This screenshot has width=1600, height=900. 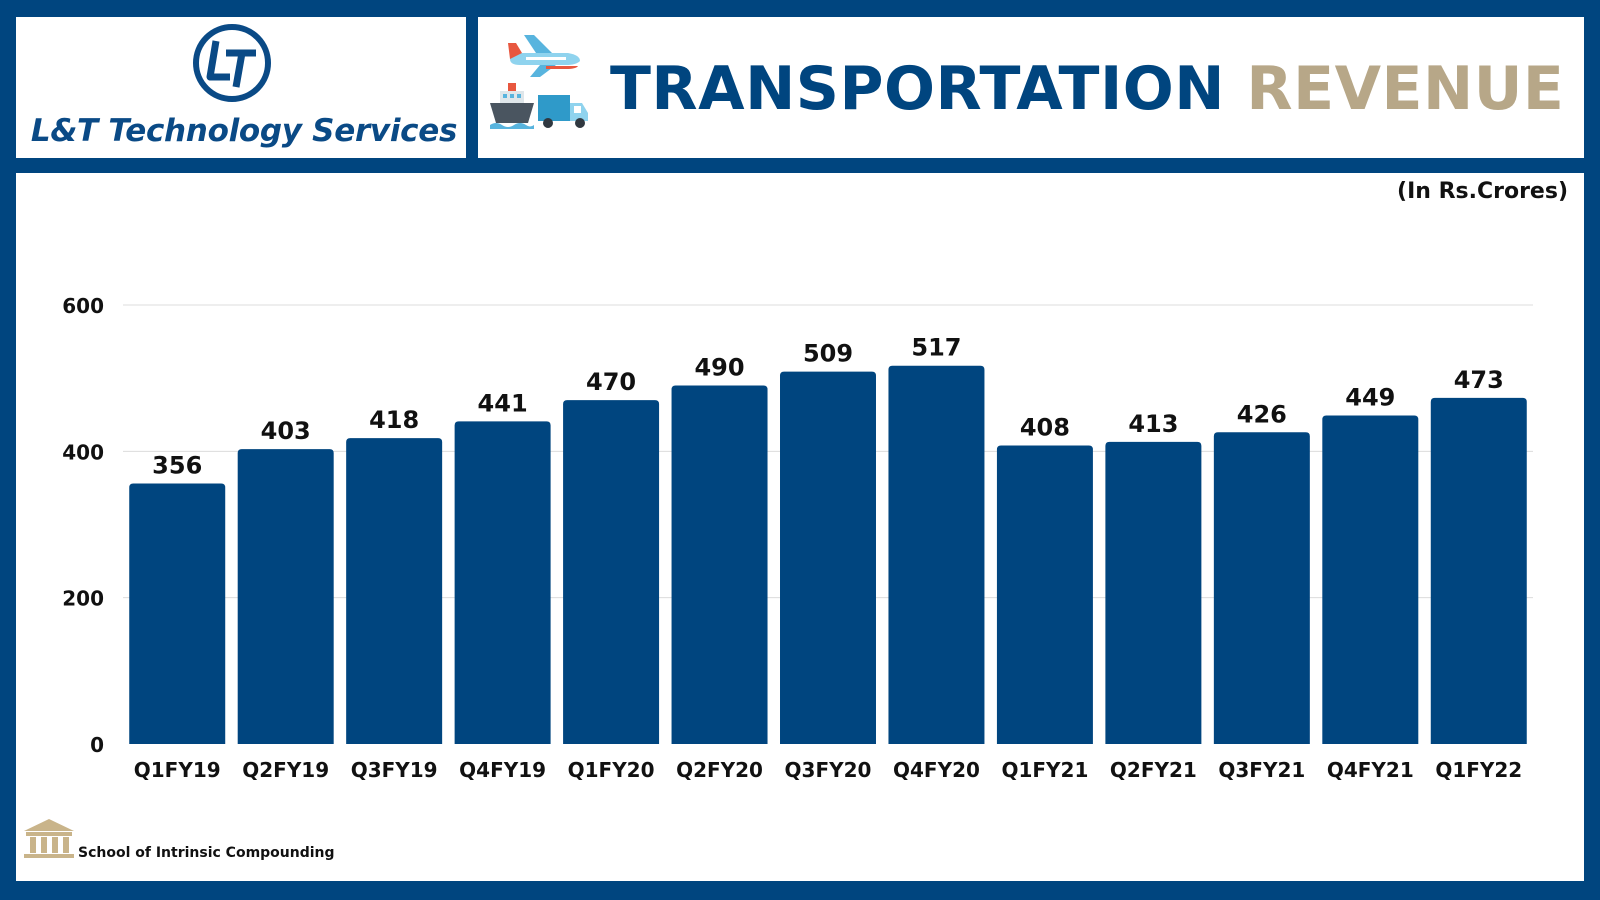 What do you see at coordinates (563, 111) in the screenshot?
I see `truck-icon` at bounding box center [563, 111].